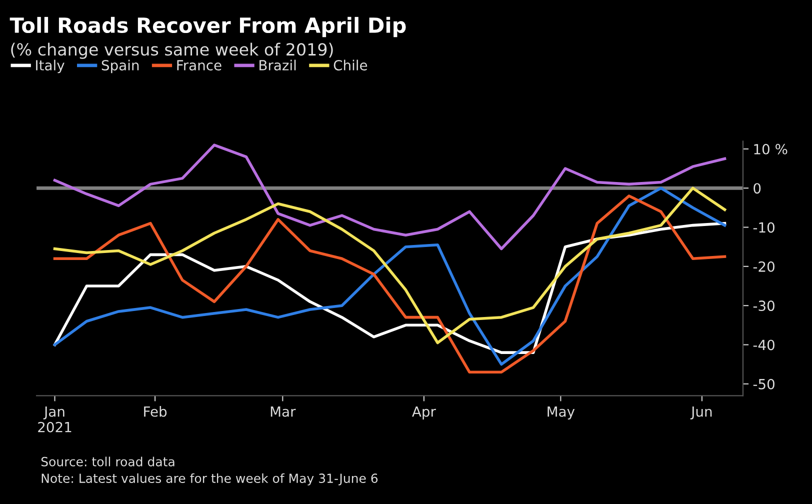  Describe the element at coordinates (199, 65) in the screenshot. I see `legend-label: France` at that location.